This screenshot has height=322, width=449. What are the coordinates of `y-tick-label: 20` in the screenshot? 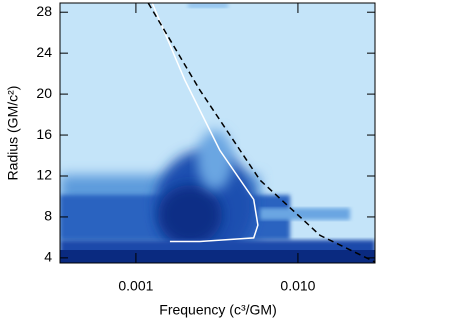 It's located at (44, 93).